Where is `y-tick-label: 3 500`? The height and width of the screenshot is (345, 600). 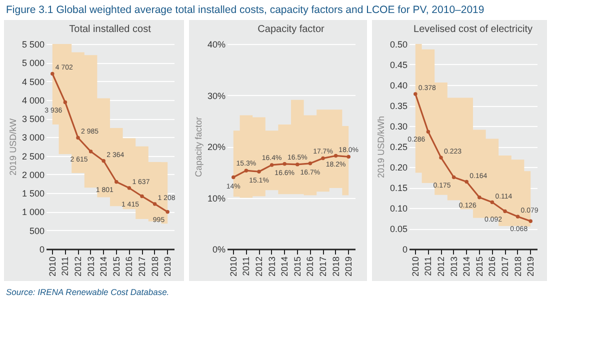 y-tick-label: 3 500 is located at coordinates (33, 119).